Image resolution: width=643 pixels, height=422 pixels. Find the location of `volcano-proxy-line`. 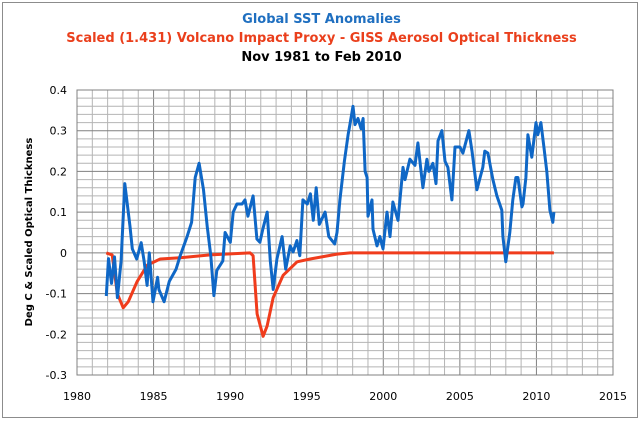

volcano-proxy-line is located at coordinates (329, 294).